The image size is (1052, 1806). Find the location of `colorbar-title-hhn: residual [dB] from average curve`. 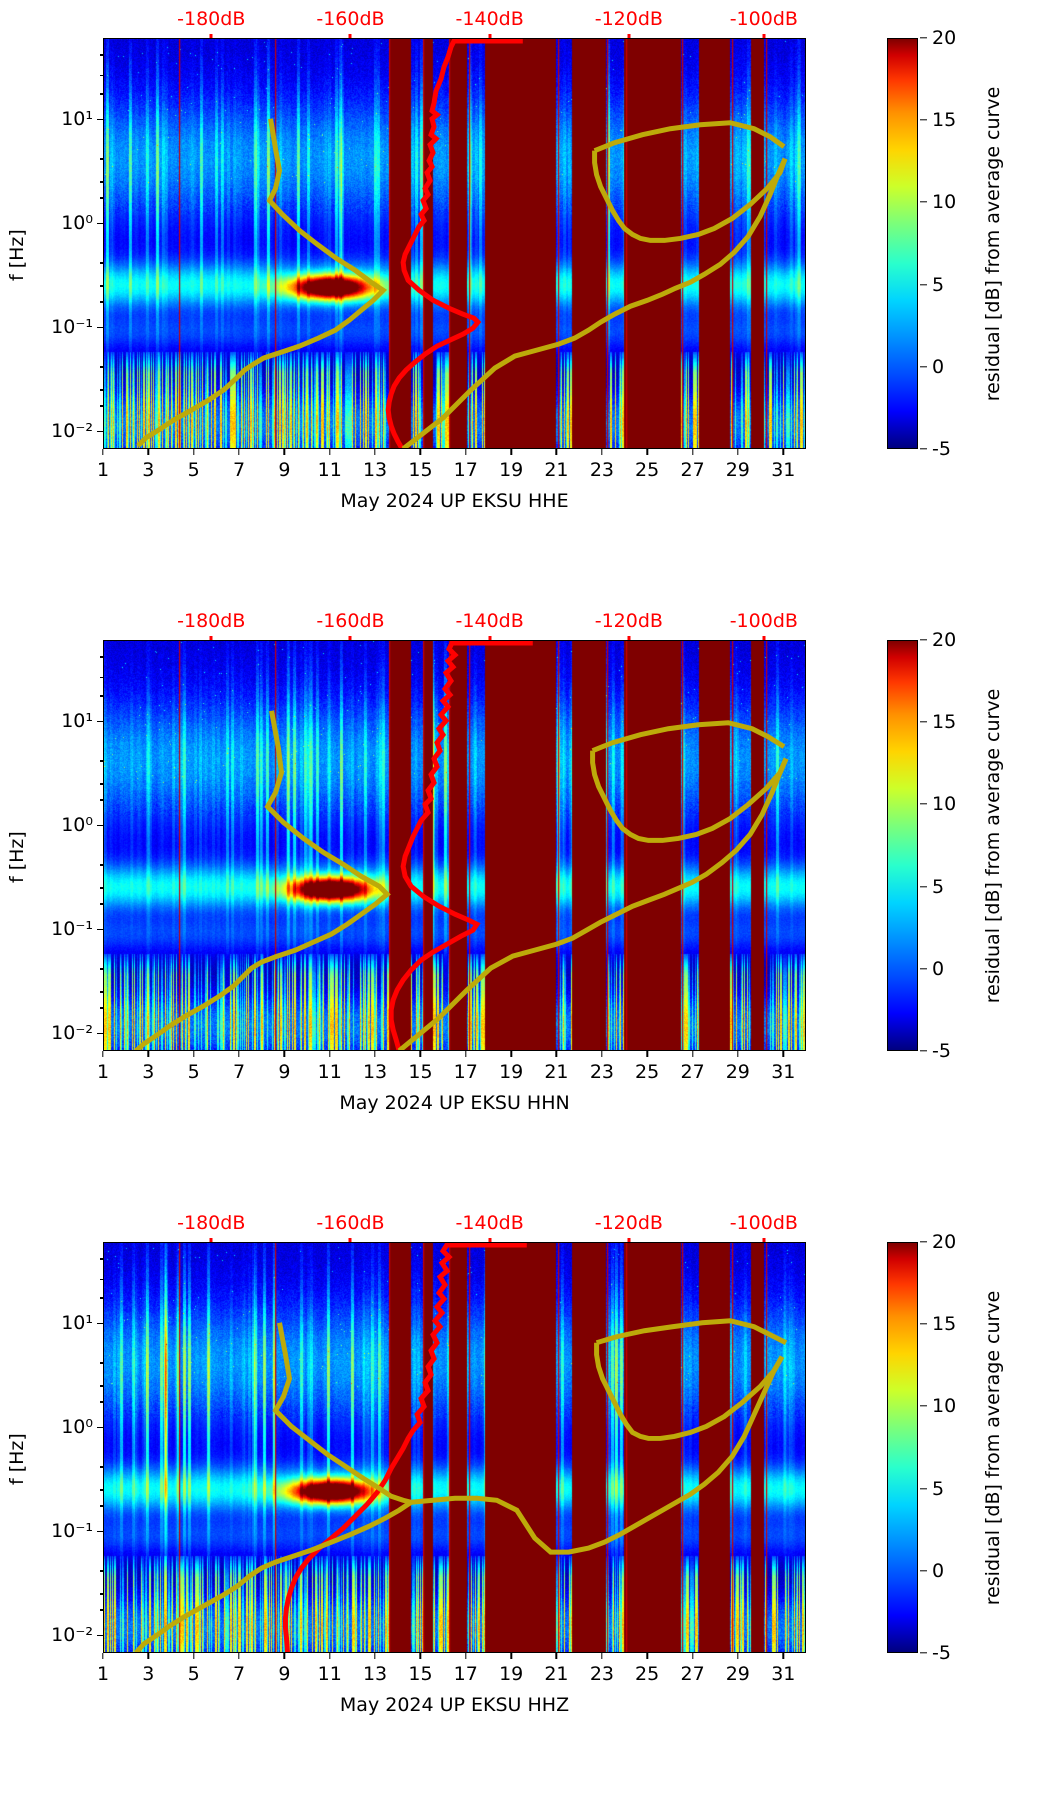

colorbar-title-hhn: residual [dB] from average curve is located at coordinates (993, 846).